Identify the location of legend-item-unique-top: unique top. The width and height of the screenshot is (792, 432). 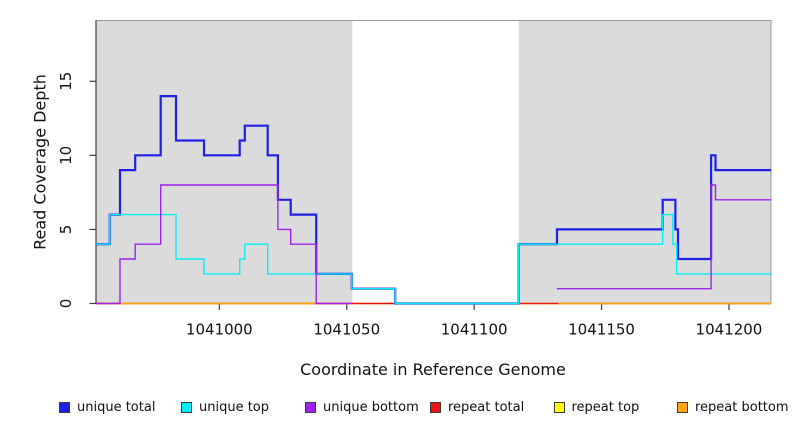
(225, 407).